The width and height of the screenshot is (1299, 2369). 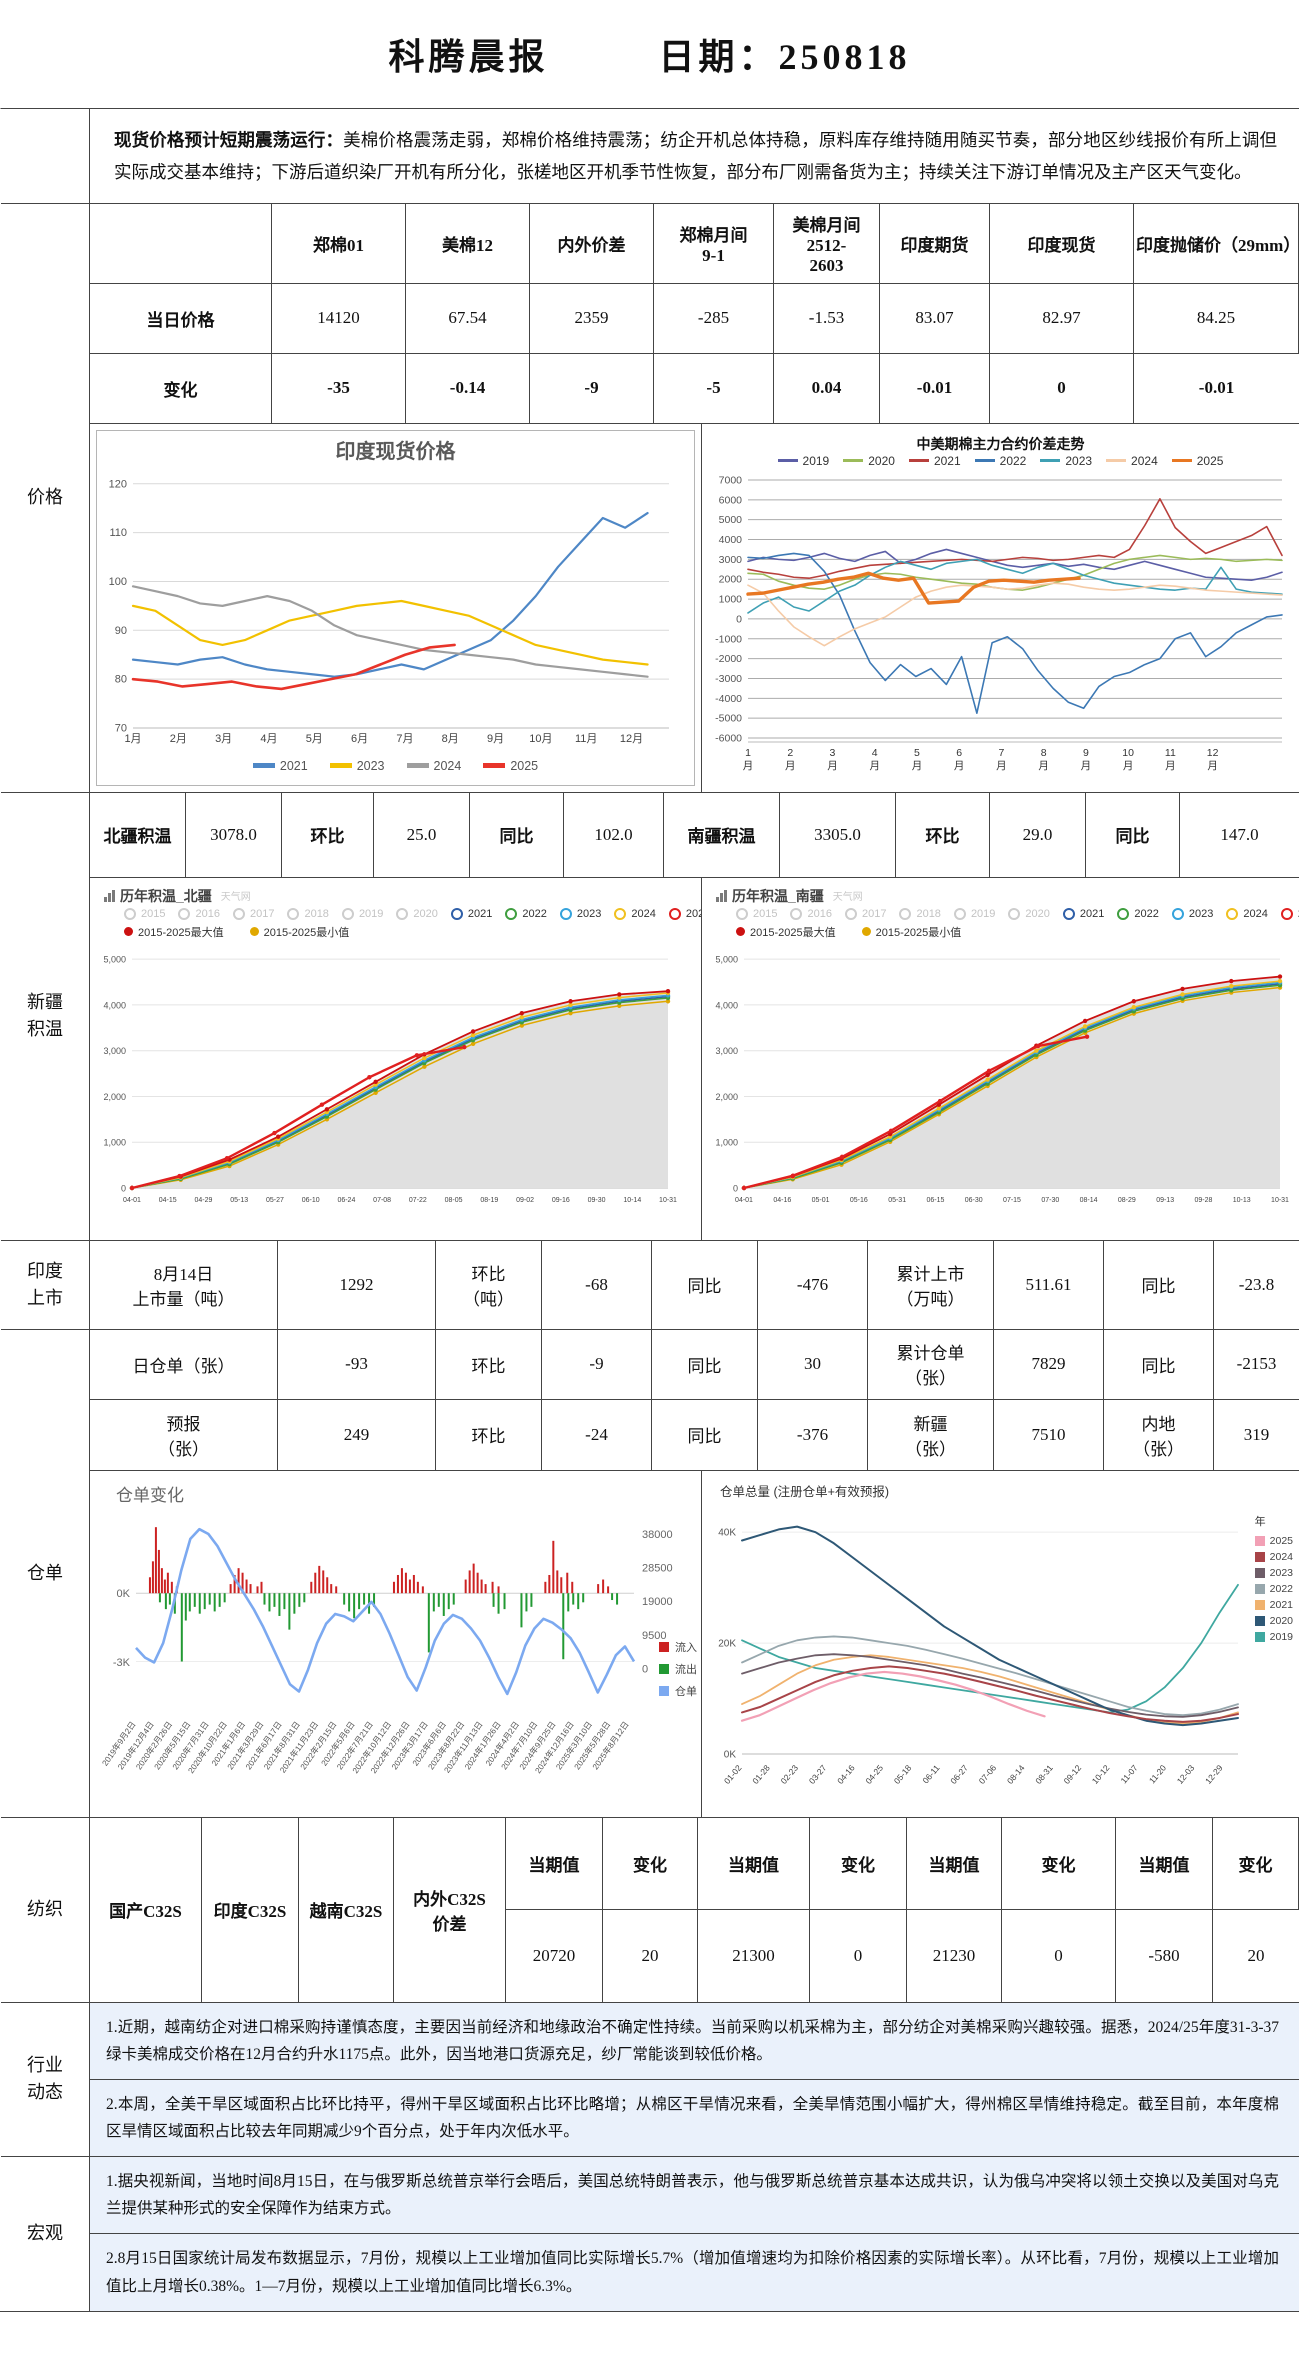 What do you see at coordinates (1165, 1200) in the screenshot?
I see `svg-text: 09-13` at bounding box center [1165, 1200].